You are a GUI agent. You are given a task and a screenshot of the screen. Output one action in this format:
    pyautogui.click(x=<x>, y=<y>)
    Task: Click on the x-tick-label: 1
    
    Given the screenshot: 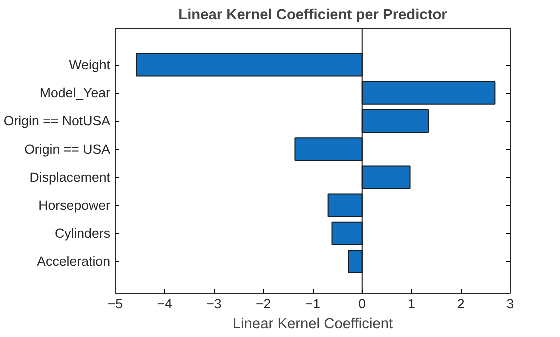 What is the action you would take?
    pyautogui.click(x=412, y=304)
    